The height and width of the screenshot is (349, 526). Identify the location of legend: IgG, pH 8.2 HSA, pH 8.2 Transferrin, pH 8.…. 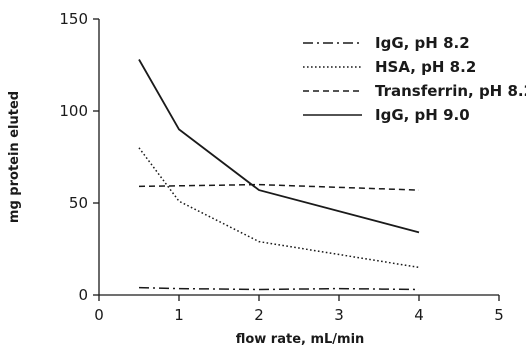
(414, 79).